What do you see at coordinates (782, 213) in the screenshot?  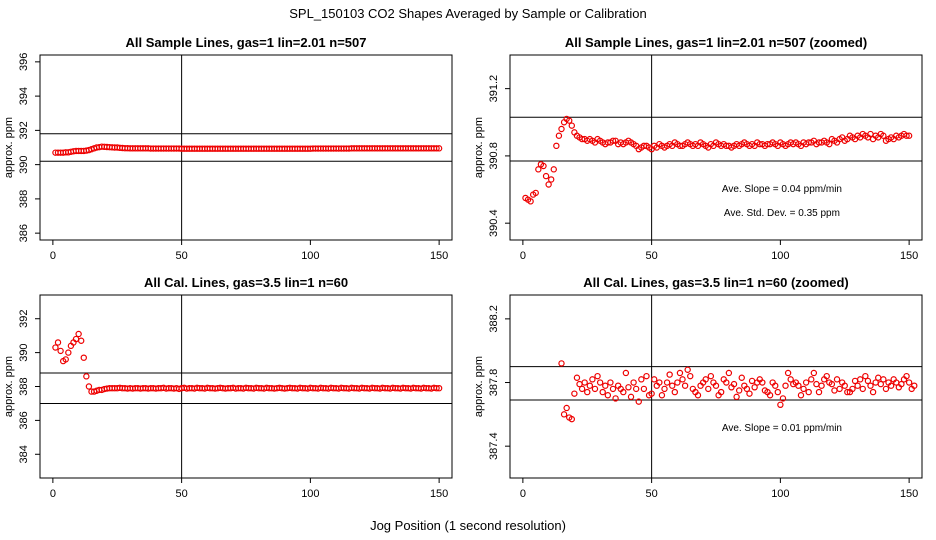 I see `annotation-text: Ave. Std. Dev. = 0.35 ppm` at bounding box center [782, 213].